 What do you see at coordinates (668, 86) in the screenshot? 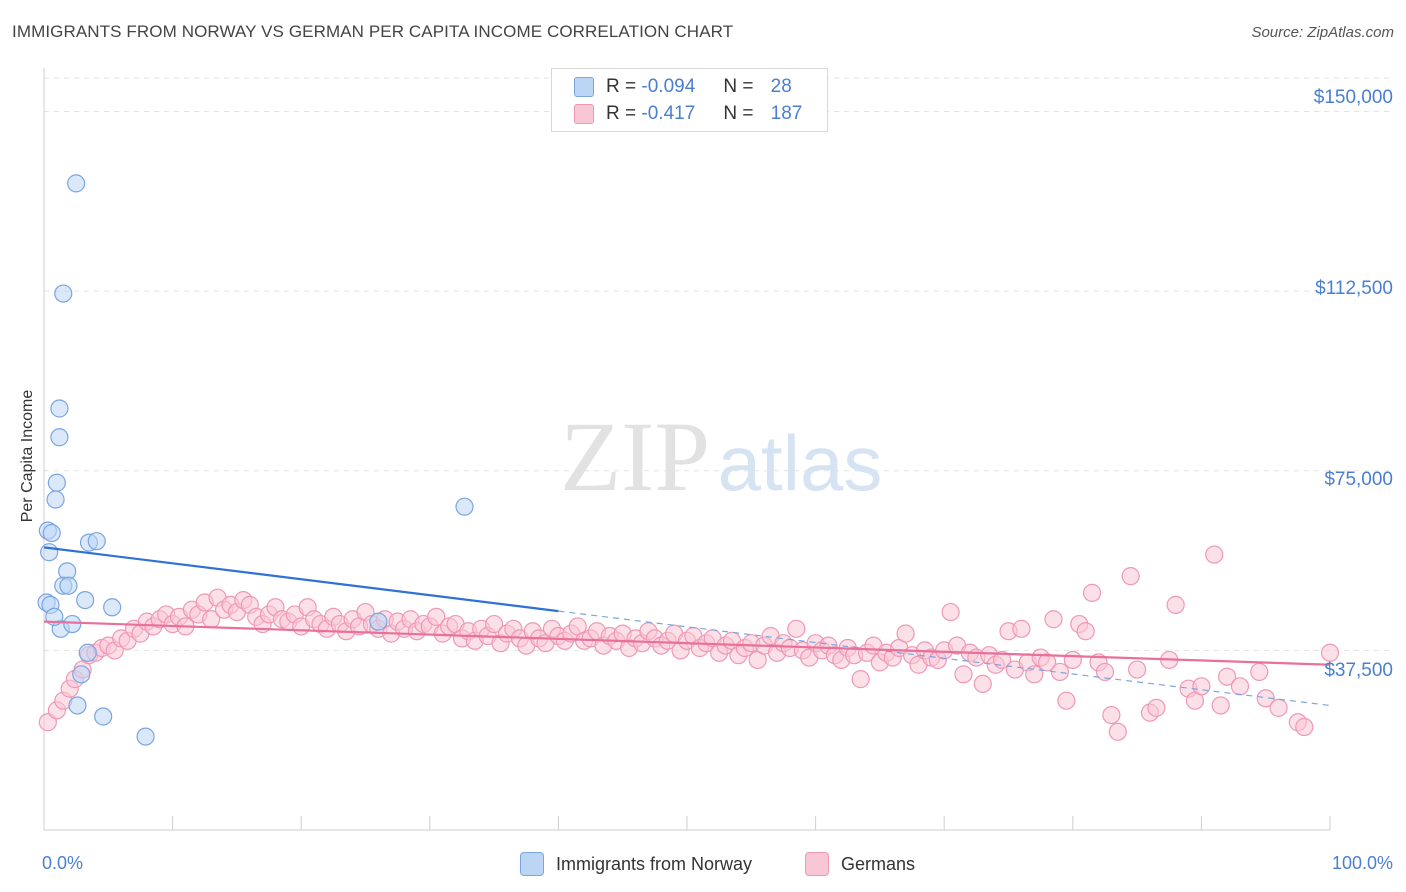
I see `legend-r-value: -0.094` at bounding box center [668, 86].